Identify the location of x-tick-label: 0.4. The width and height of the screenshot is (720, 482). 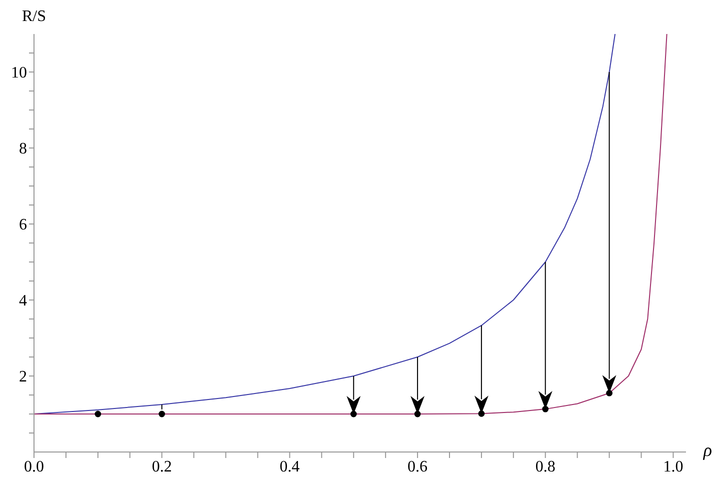
(290, 467).